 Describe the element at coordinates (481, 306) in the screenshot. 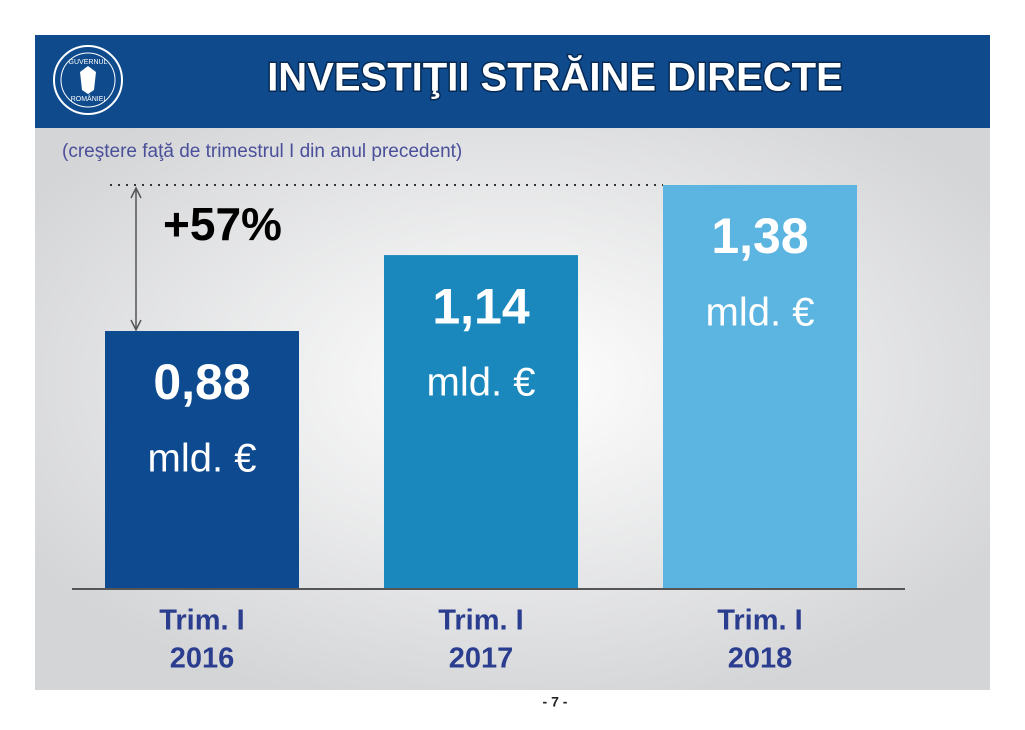

I see `value-label: 1,14` at that location.